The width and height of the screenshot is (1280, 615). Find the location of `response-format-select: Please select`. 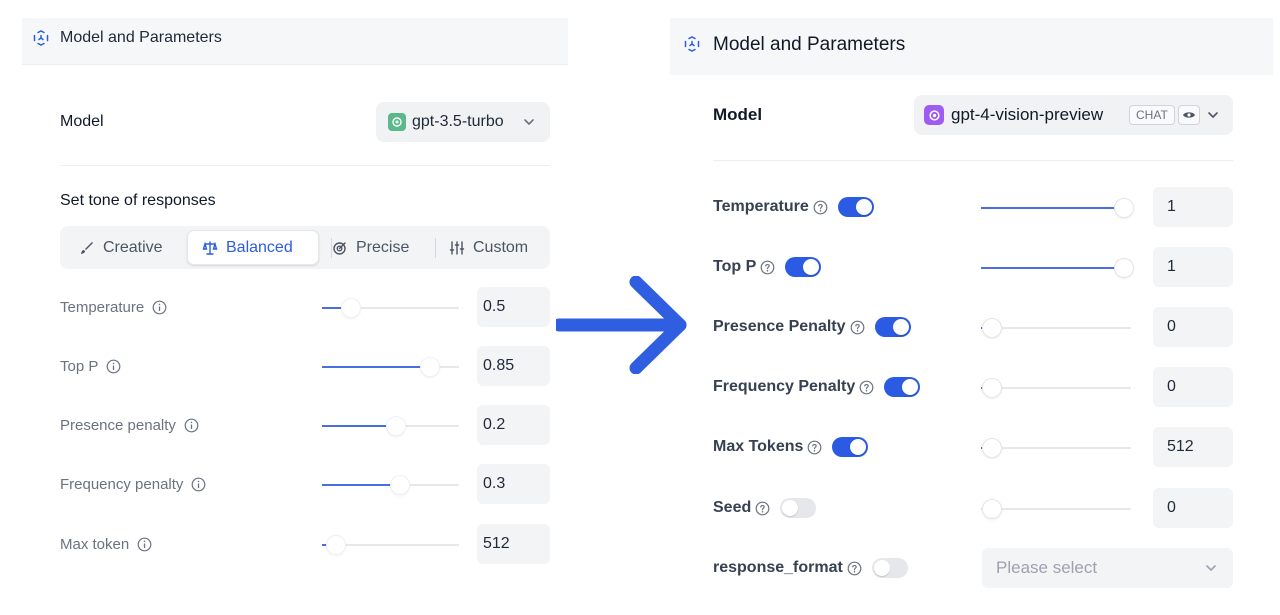

response-format-select: Please select is located at coordinates (1107, 568).